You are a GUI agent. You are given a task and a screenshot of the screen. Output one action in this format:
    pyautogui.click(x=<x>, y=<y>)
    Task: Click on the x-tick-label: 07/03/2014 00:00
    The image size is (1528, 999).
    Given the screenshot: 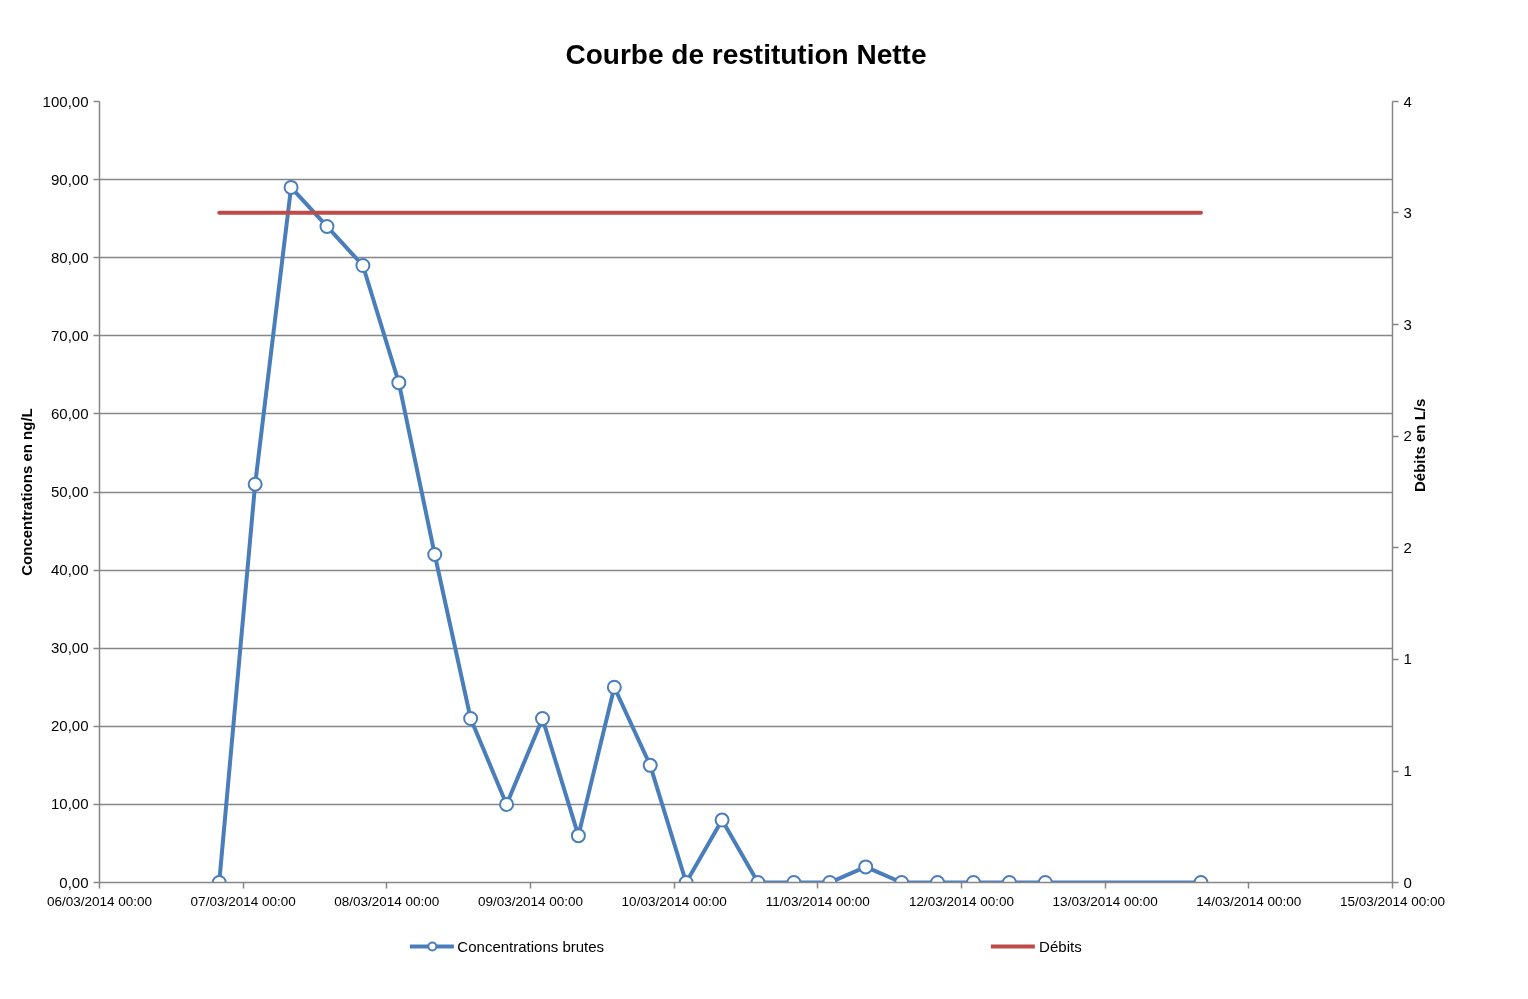 What is the action you would take?
    pyautogui.click(x=243, y=901)
    